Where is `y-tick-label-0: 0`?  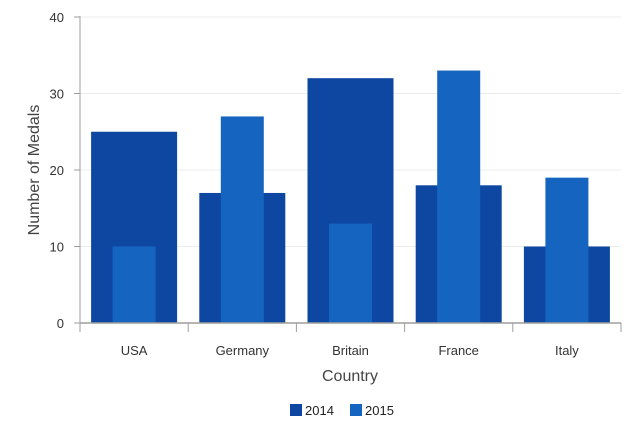 y-tick-label-0: 0 is located at coordinates (60, 323).